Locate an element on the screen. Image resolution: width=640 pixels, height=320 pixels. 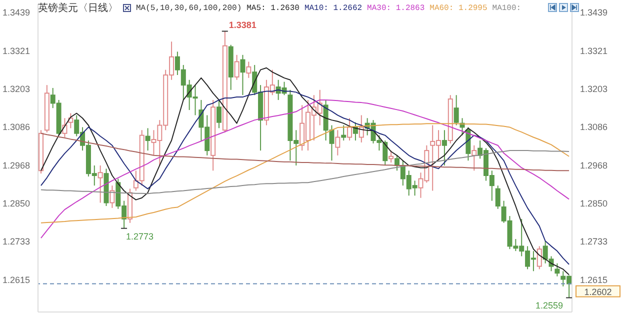
y2-tick-label: 1.3086 is located at coordinates (594, 127).